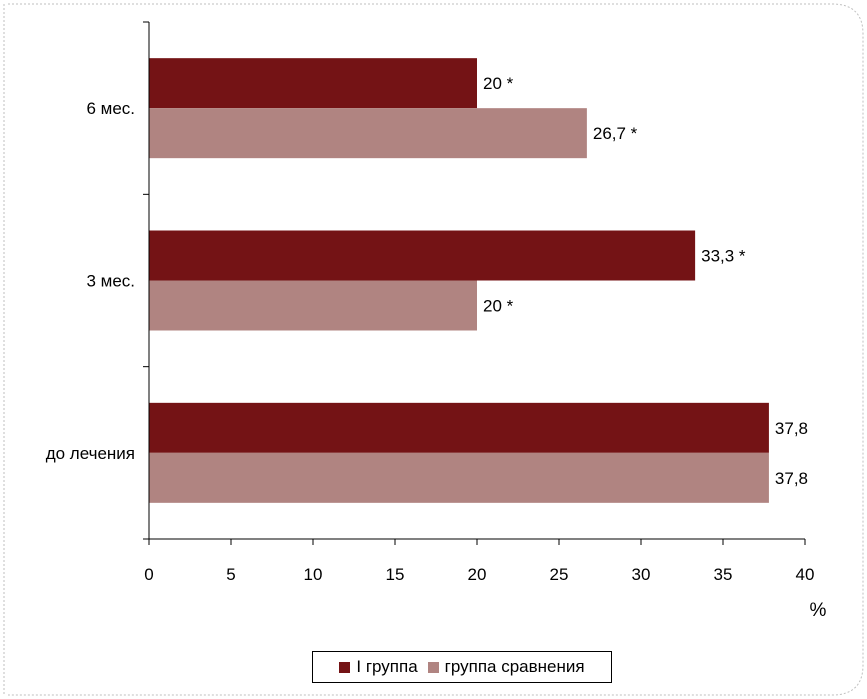  Describe the element at coordinates (723, 574) in the screenshot. I see `x-tick-label: 35` at that location.